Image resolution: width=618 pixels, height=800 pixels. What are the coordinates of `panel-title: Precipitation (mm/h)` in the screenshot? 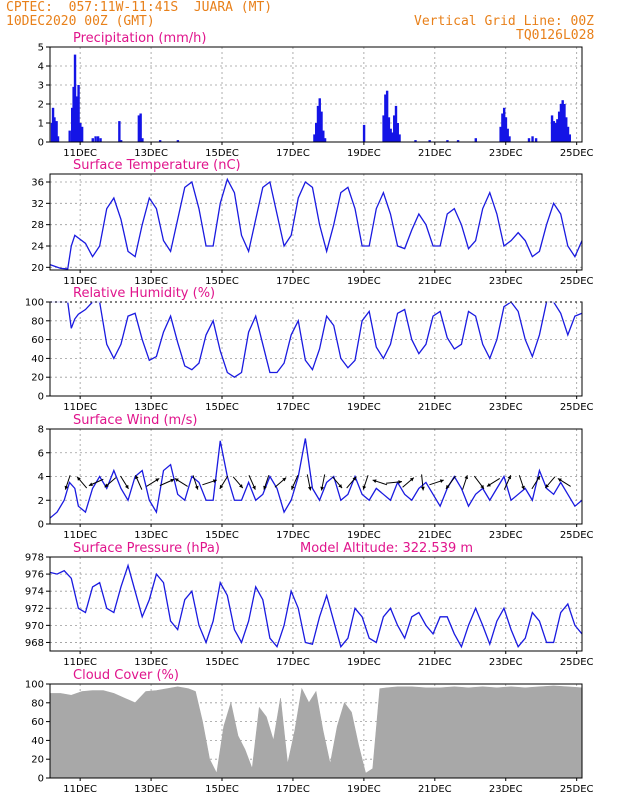 It's located at (139, 38).